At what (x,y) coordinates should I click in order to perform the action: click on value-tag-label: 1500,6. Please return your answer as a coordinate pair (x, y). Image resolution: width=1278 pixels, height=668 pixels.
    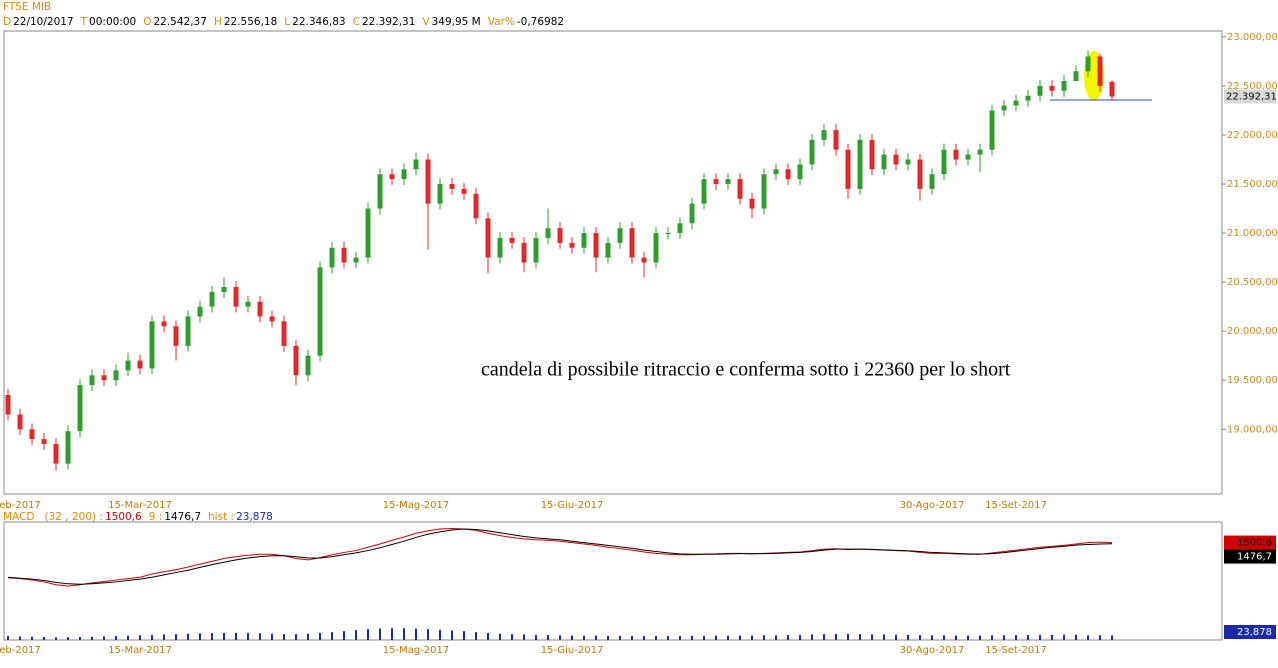
    Looking at the image, I should click on (1254, 543).